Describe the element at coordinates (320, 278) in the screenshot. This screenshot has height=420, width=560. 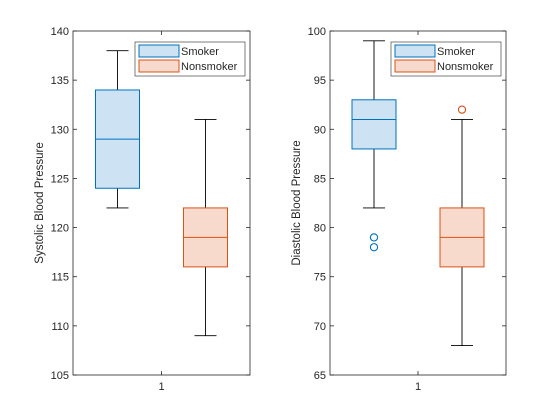
I see `y-tick-label: 75` at that location.